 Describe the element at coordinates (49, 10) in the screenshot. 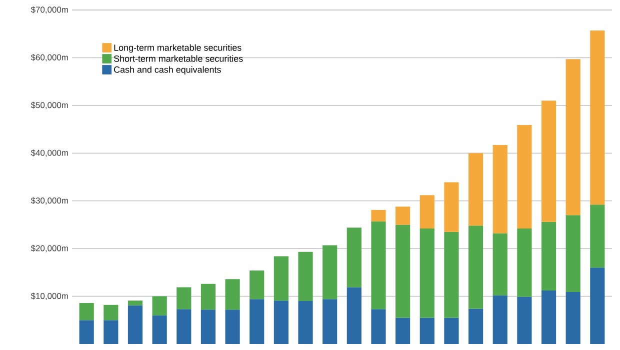

I see `y-tick-label: $70,000m` at that location.